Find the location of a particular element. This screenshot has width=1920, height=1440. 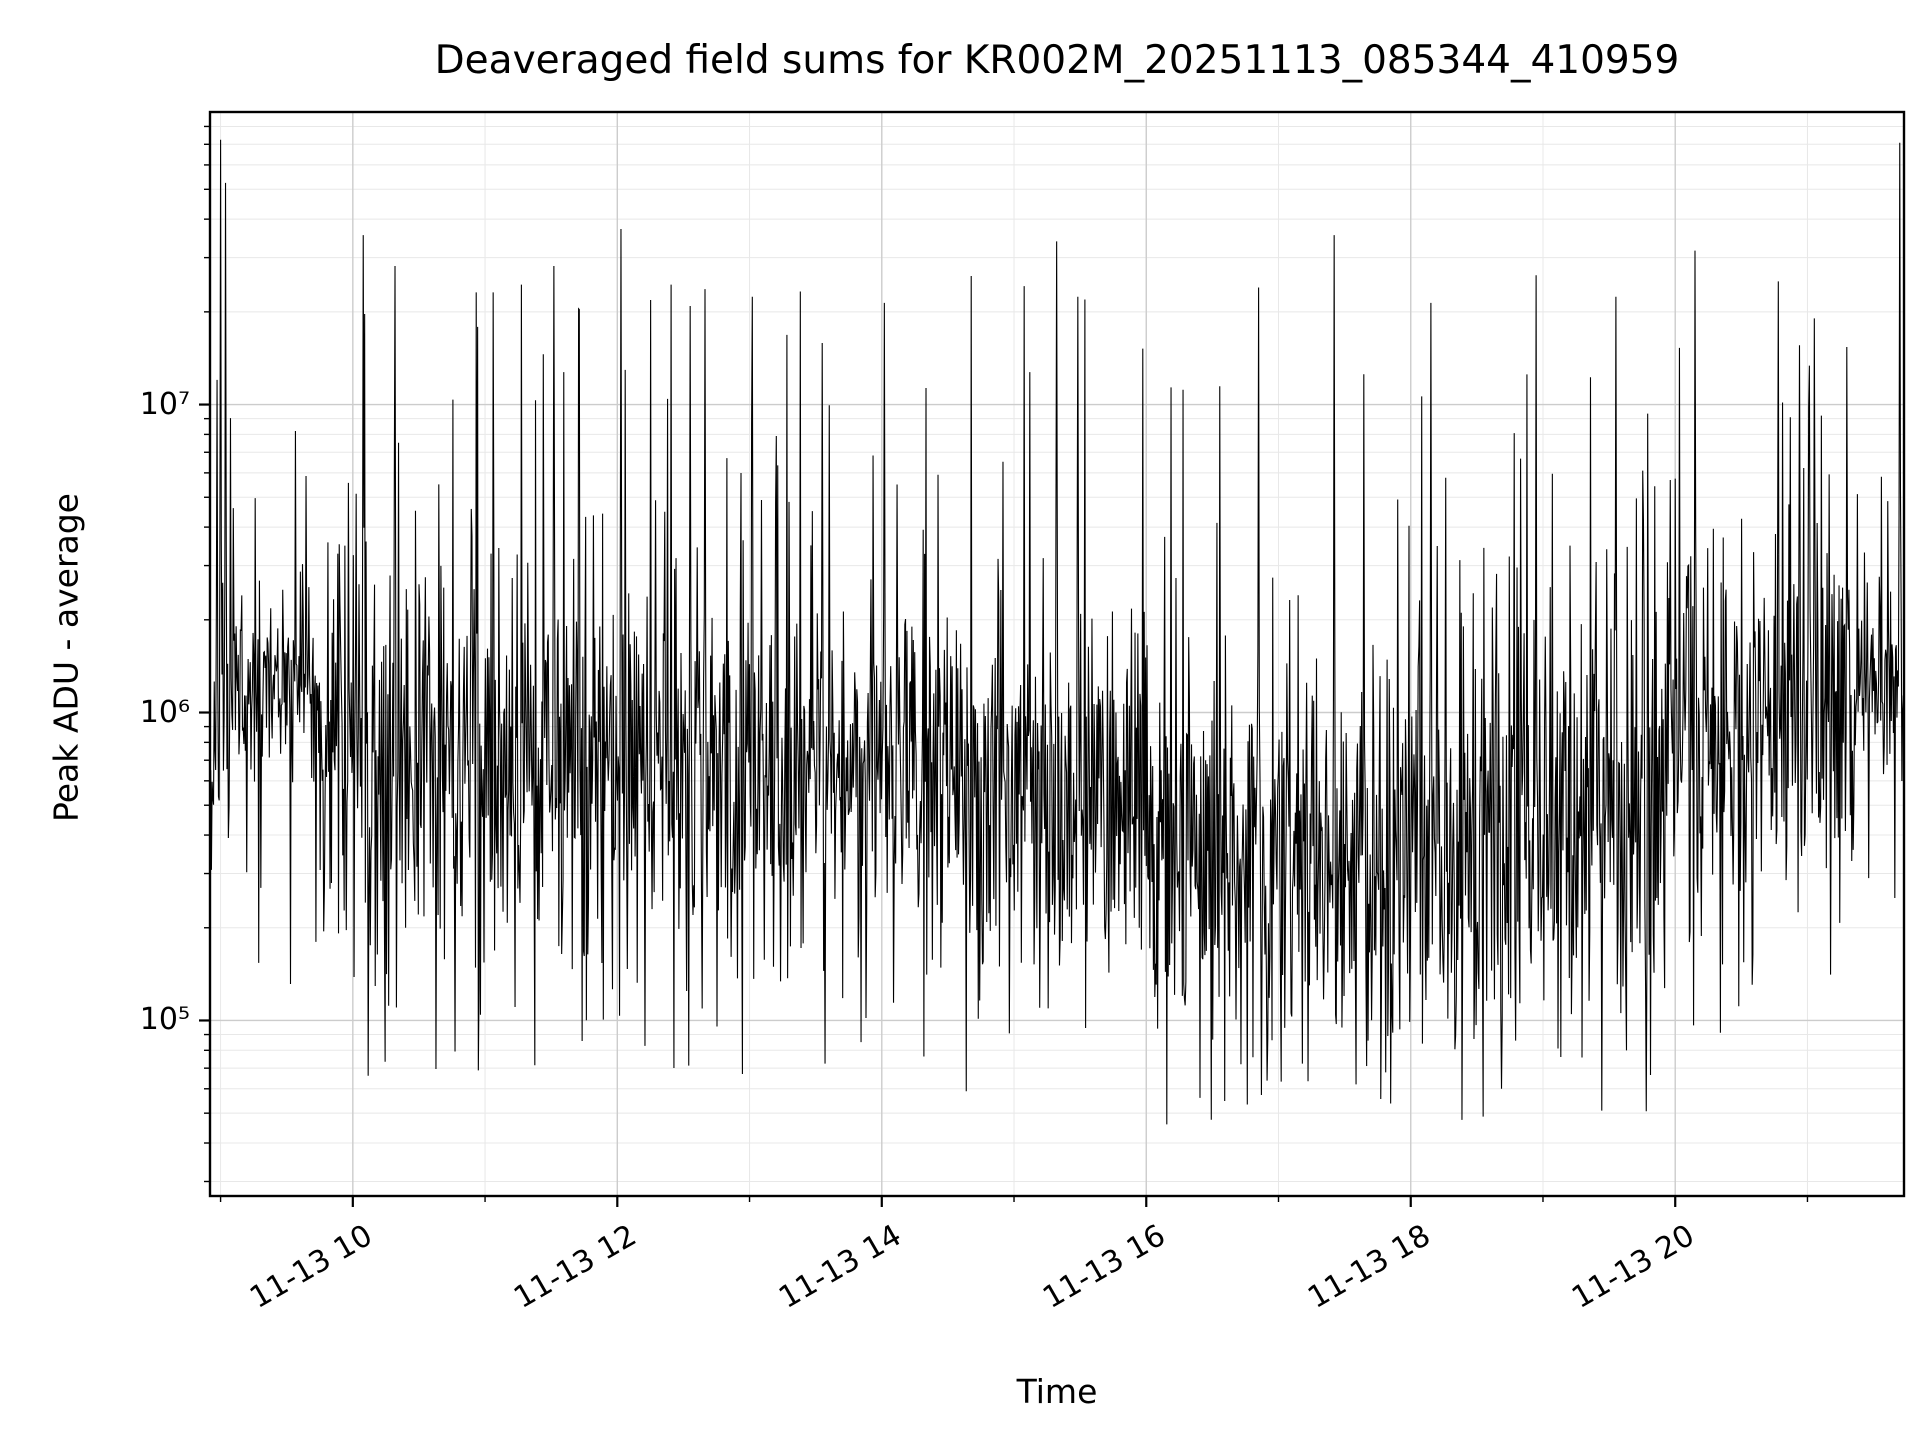

y-axis-label: Peak ADU - average is located at coordinates (66, 657).